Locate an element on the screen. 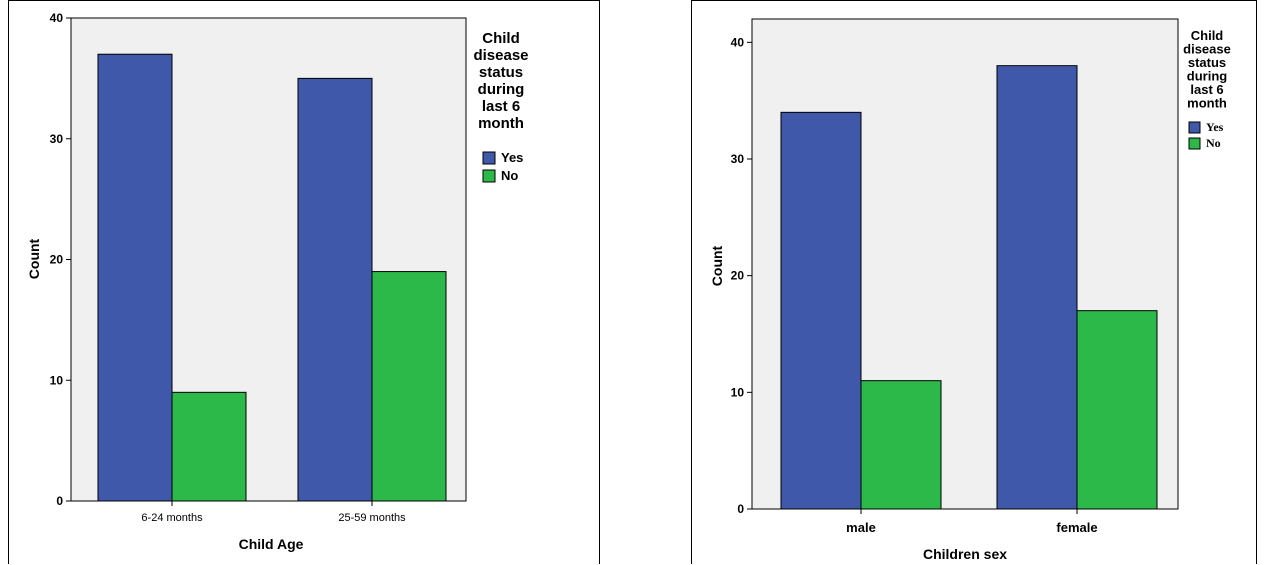 The width and height of the screenshot is (1265, 565). x-tick-label: 6-24 months is located at coordinates (172, 518).